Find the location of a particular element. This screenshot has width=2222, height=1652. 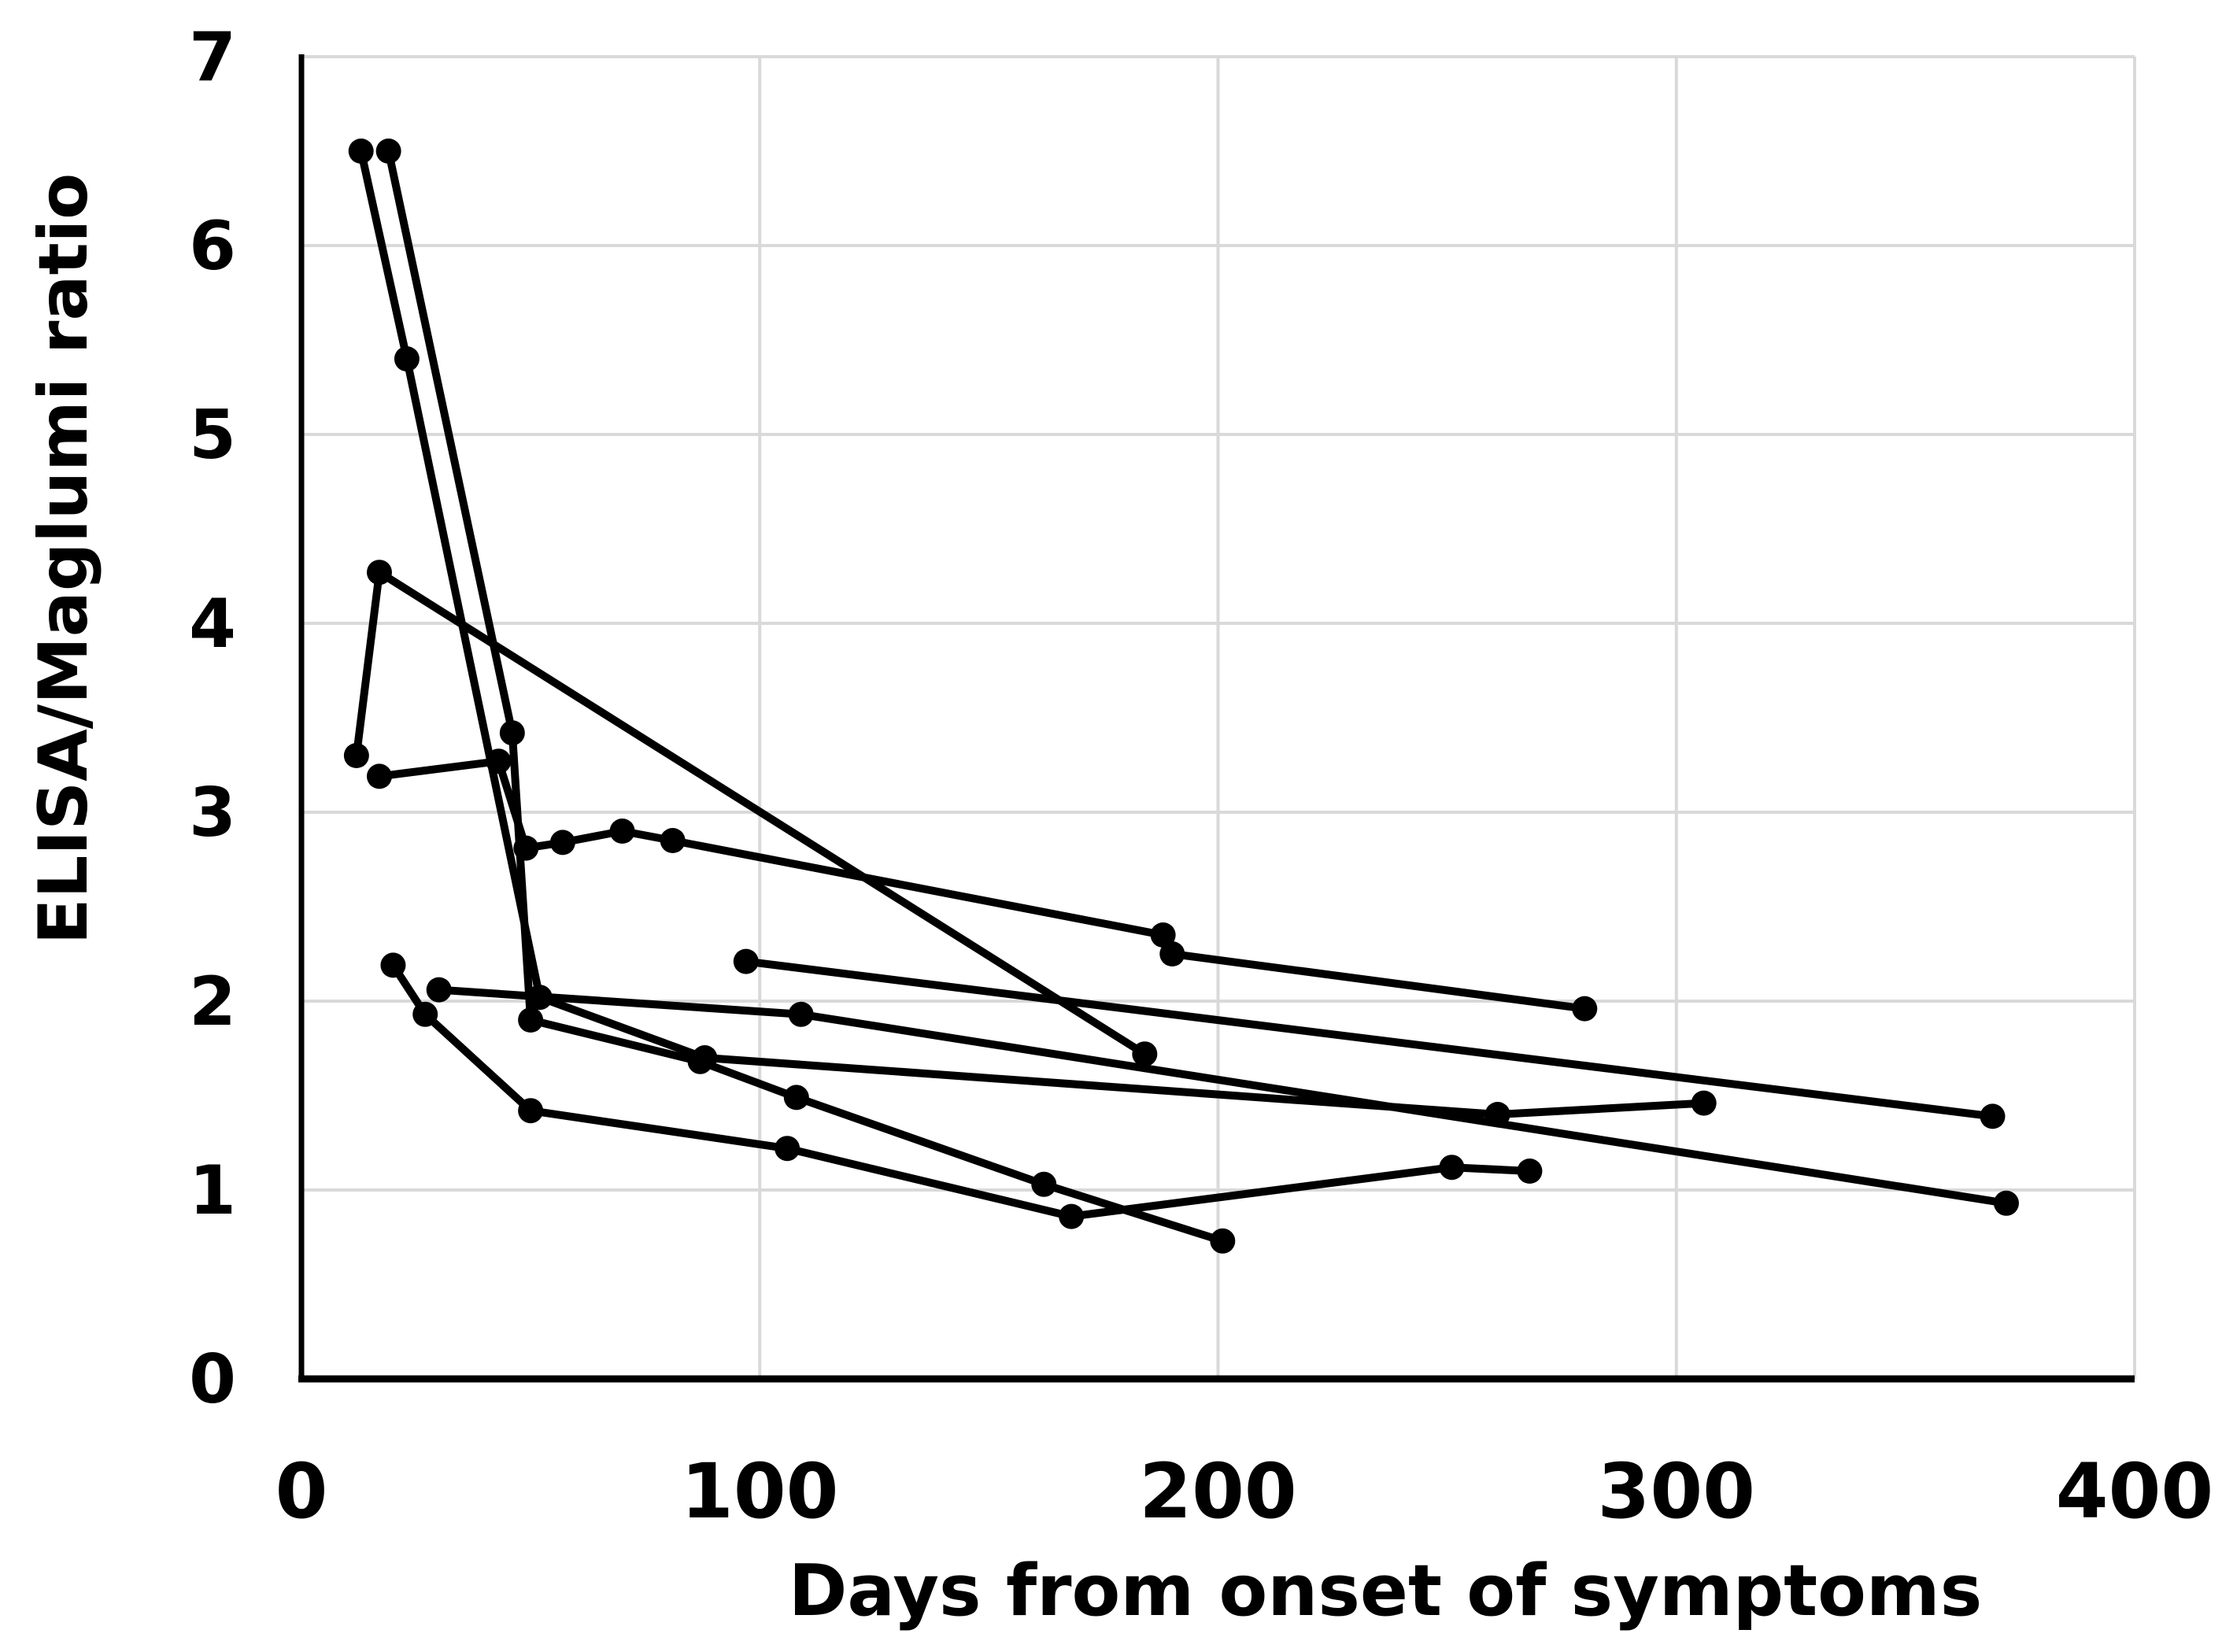

x-tick-label: 300 is located at coordinates (1676, 1492).